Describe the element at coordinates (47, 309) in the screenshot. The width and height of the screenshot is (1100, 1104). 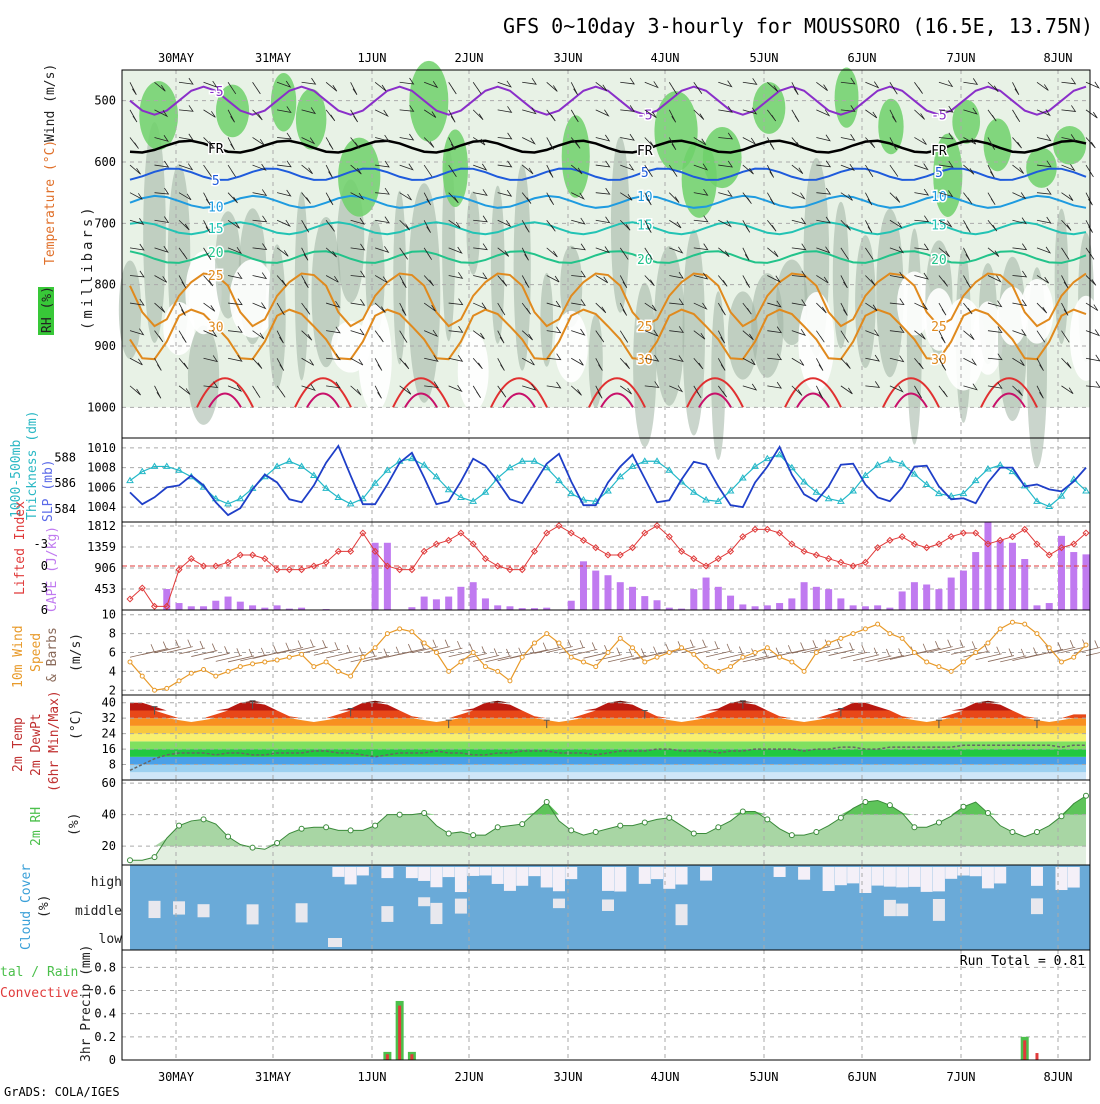
I see `rh-side-label: RH (%)` at that location.